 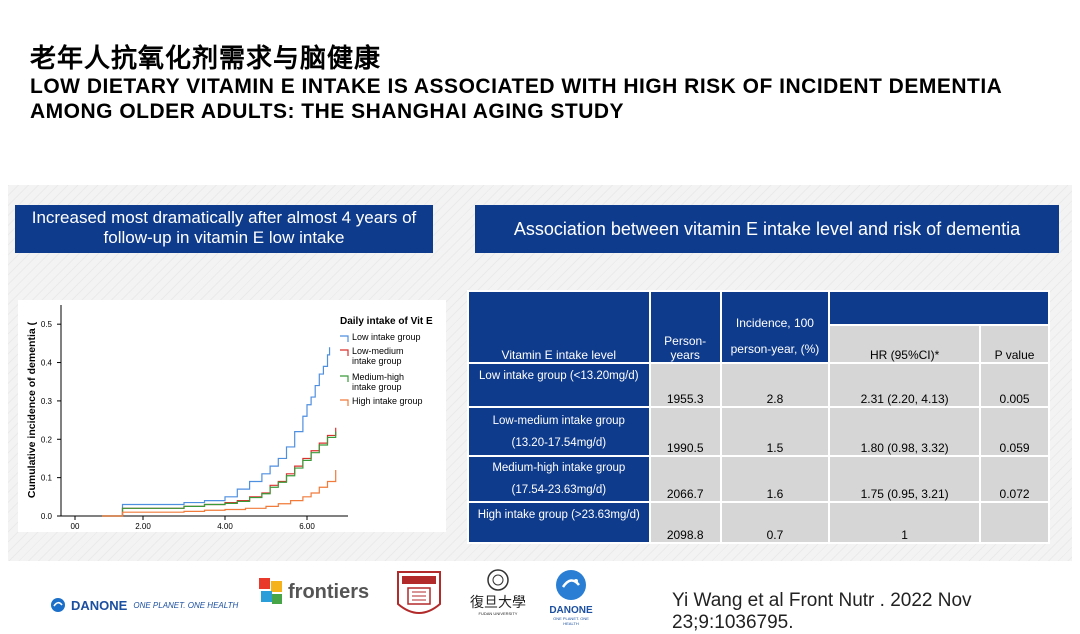 What do you see at coordinates (419, 592) in the screenshot?
I see `hospital-crest-logo` at bounding box center [419, 592].